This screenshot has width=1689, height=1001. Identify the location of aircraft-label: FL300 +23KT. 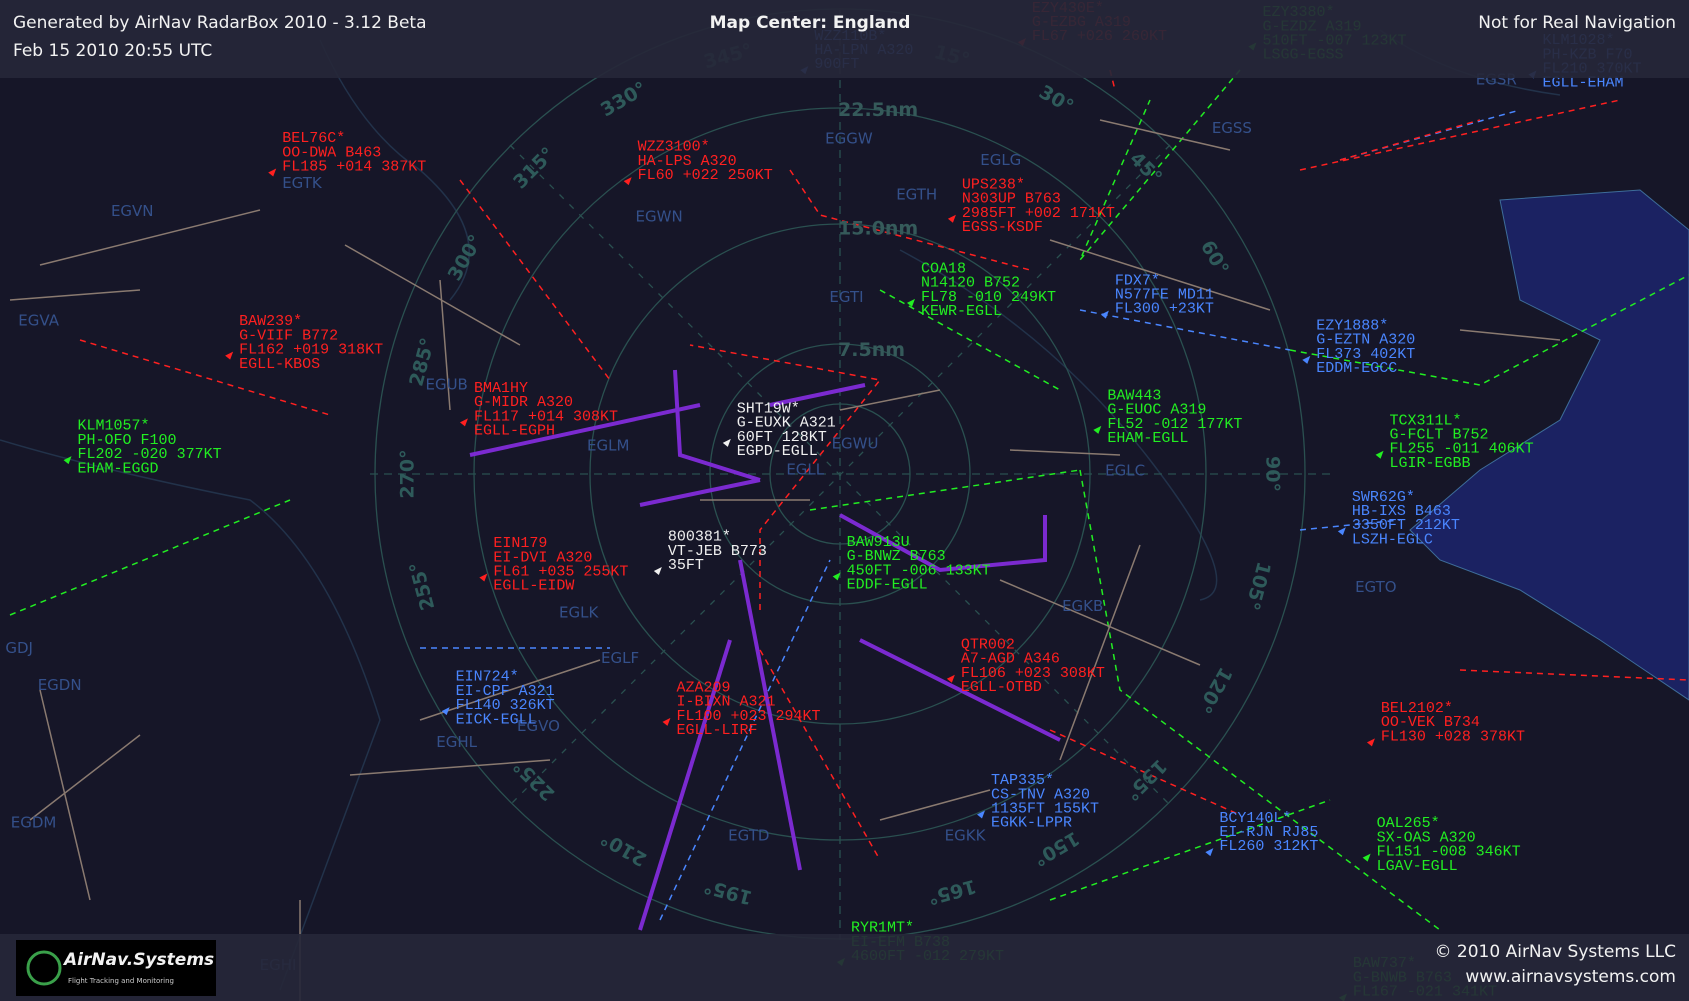
(1164, 309).